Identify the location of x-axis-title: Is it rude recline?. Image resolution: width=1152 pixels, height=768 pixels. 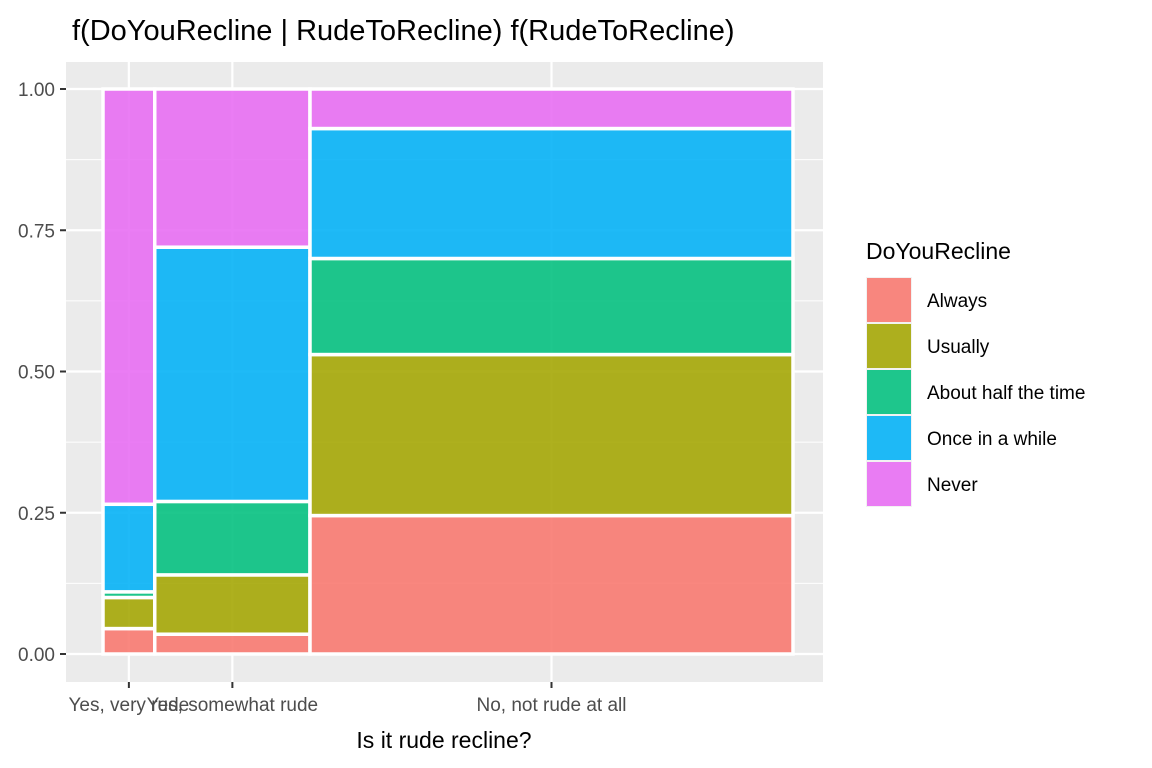
(443, 740).